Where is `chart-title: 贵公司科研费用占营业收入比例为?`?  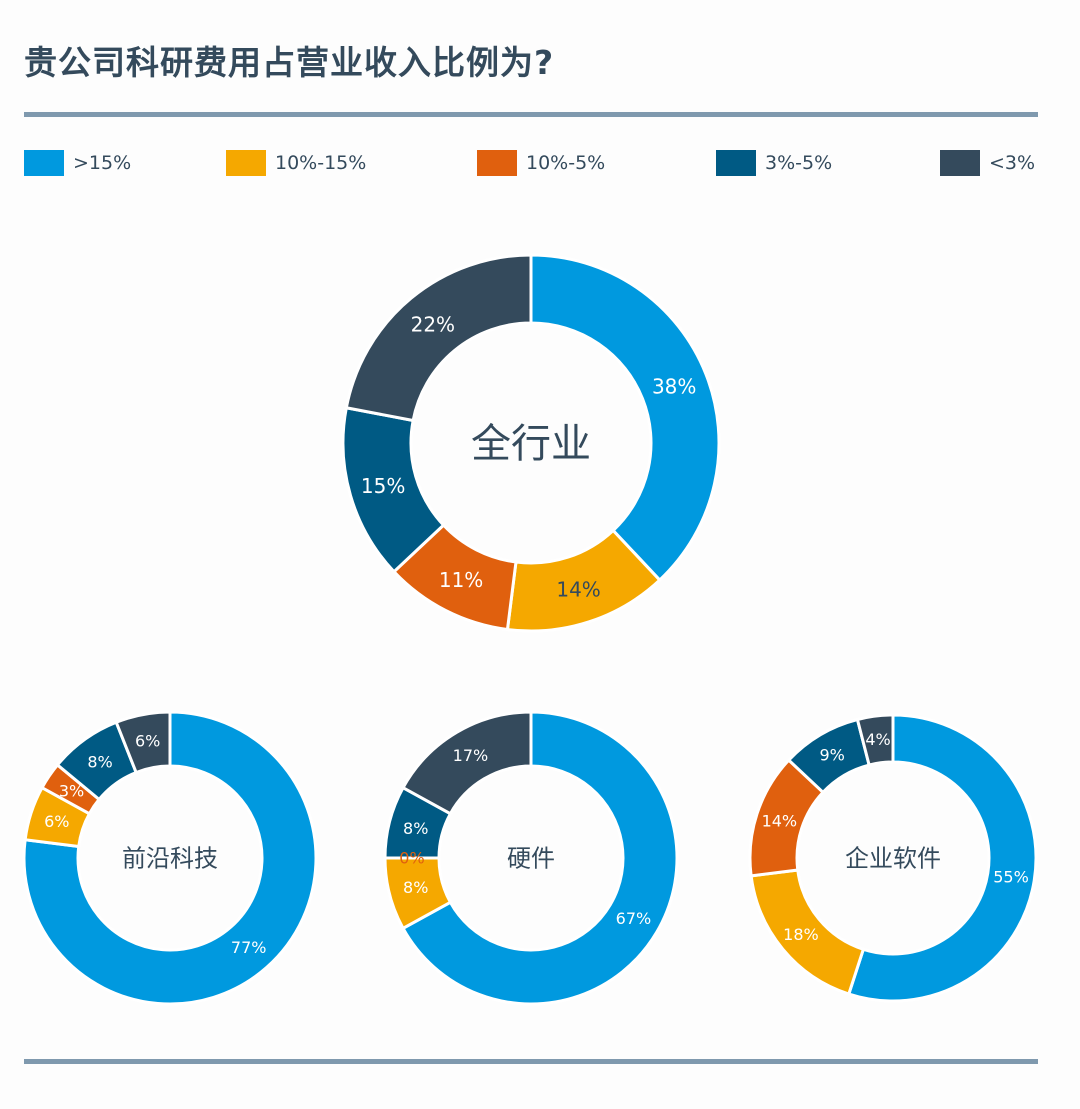 chart-title: 贵公司科研费用占营业收入比例为? is located at coordinates (289, 62).